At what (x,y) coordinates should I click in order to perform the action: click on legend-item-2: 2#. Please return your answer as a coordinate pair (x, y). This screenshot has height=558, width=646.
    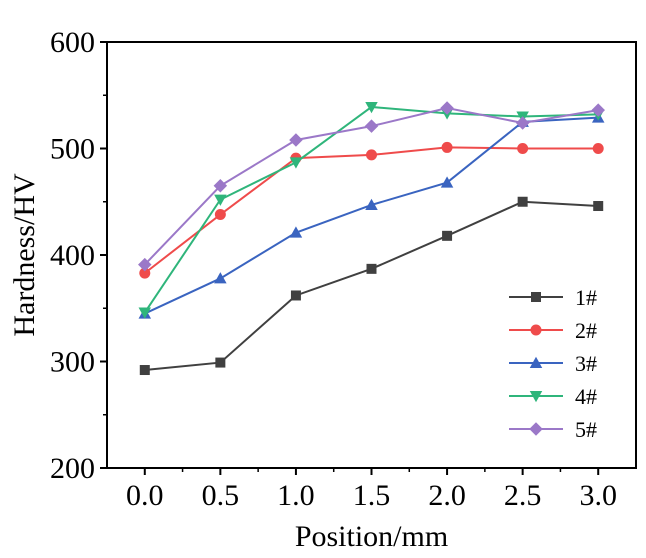
    Looking at the image, I should click on (553, 330).